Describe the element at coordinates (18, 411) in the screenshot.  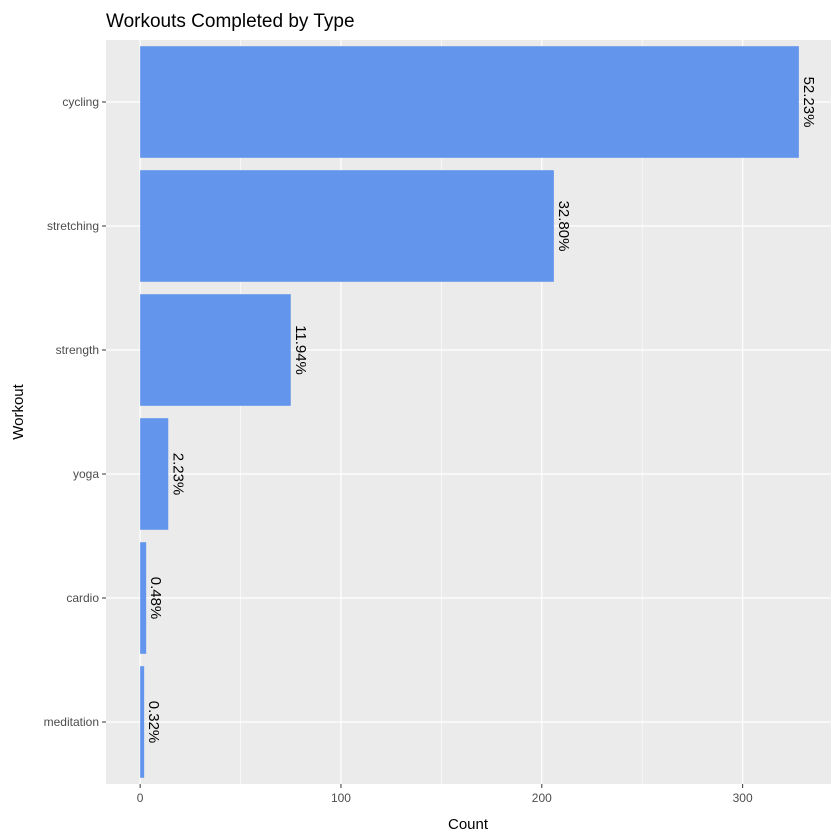
I see `y-axis-title: Workout` at that location.